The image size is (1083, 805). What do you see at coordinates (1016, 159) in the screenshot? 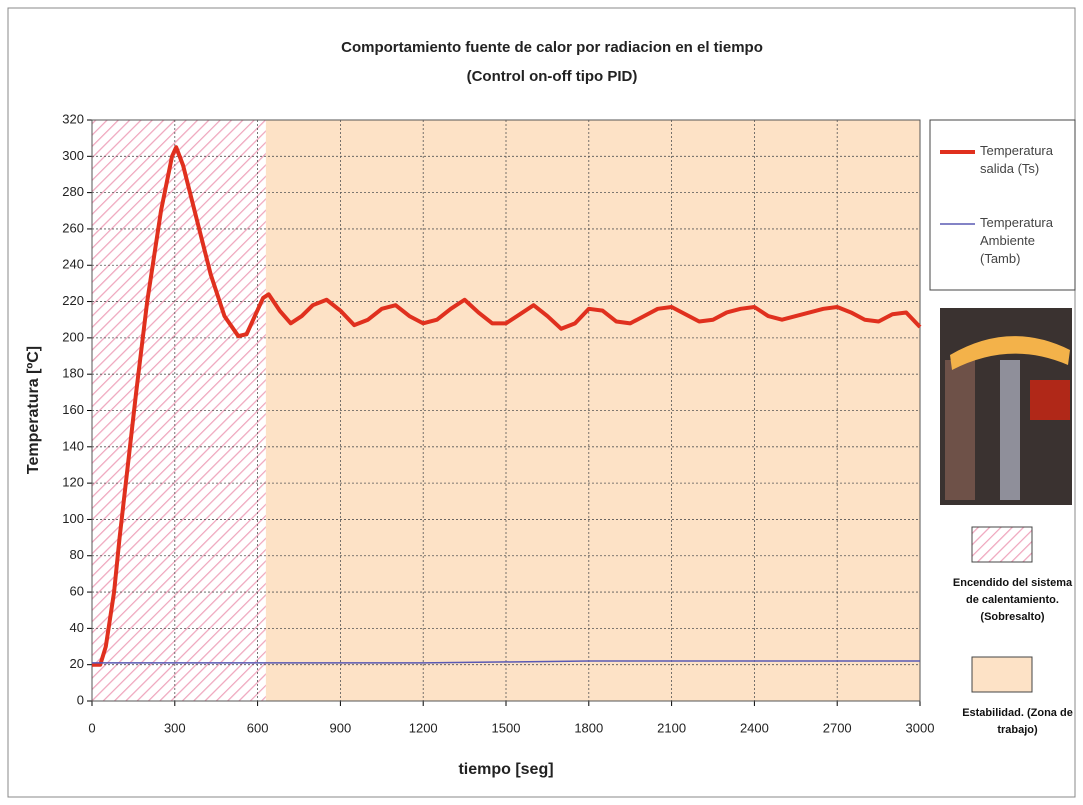
I see `legend-label: Temperatura salida (Ts)` at bounding box center [1016, 159].